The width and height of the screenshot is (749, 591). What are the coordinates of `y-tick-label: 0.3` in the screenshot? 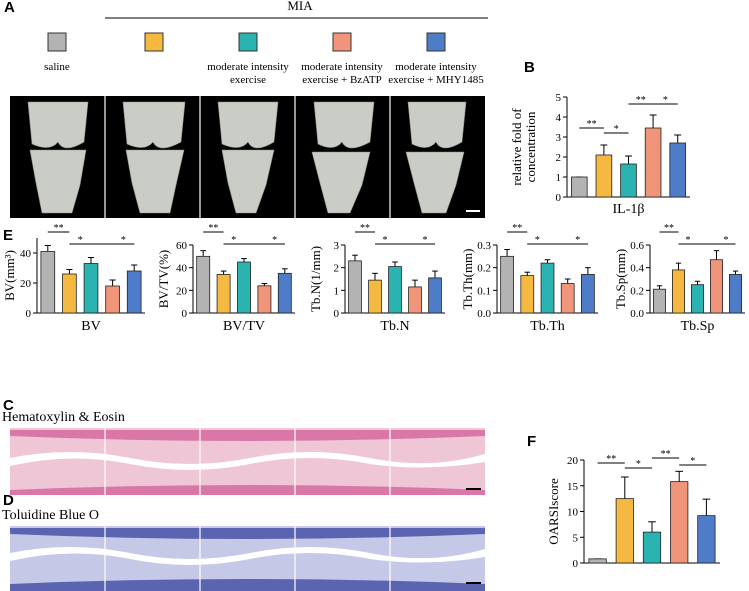 It's located at (484, 246).